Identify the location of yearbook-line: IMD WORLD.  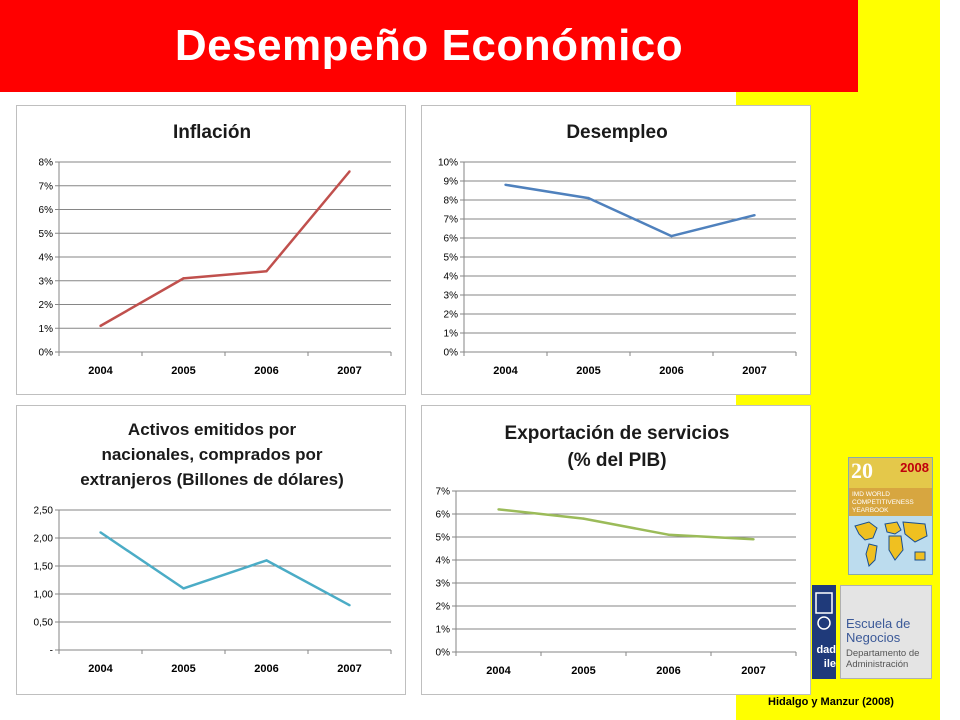
(871, 494).